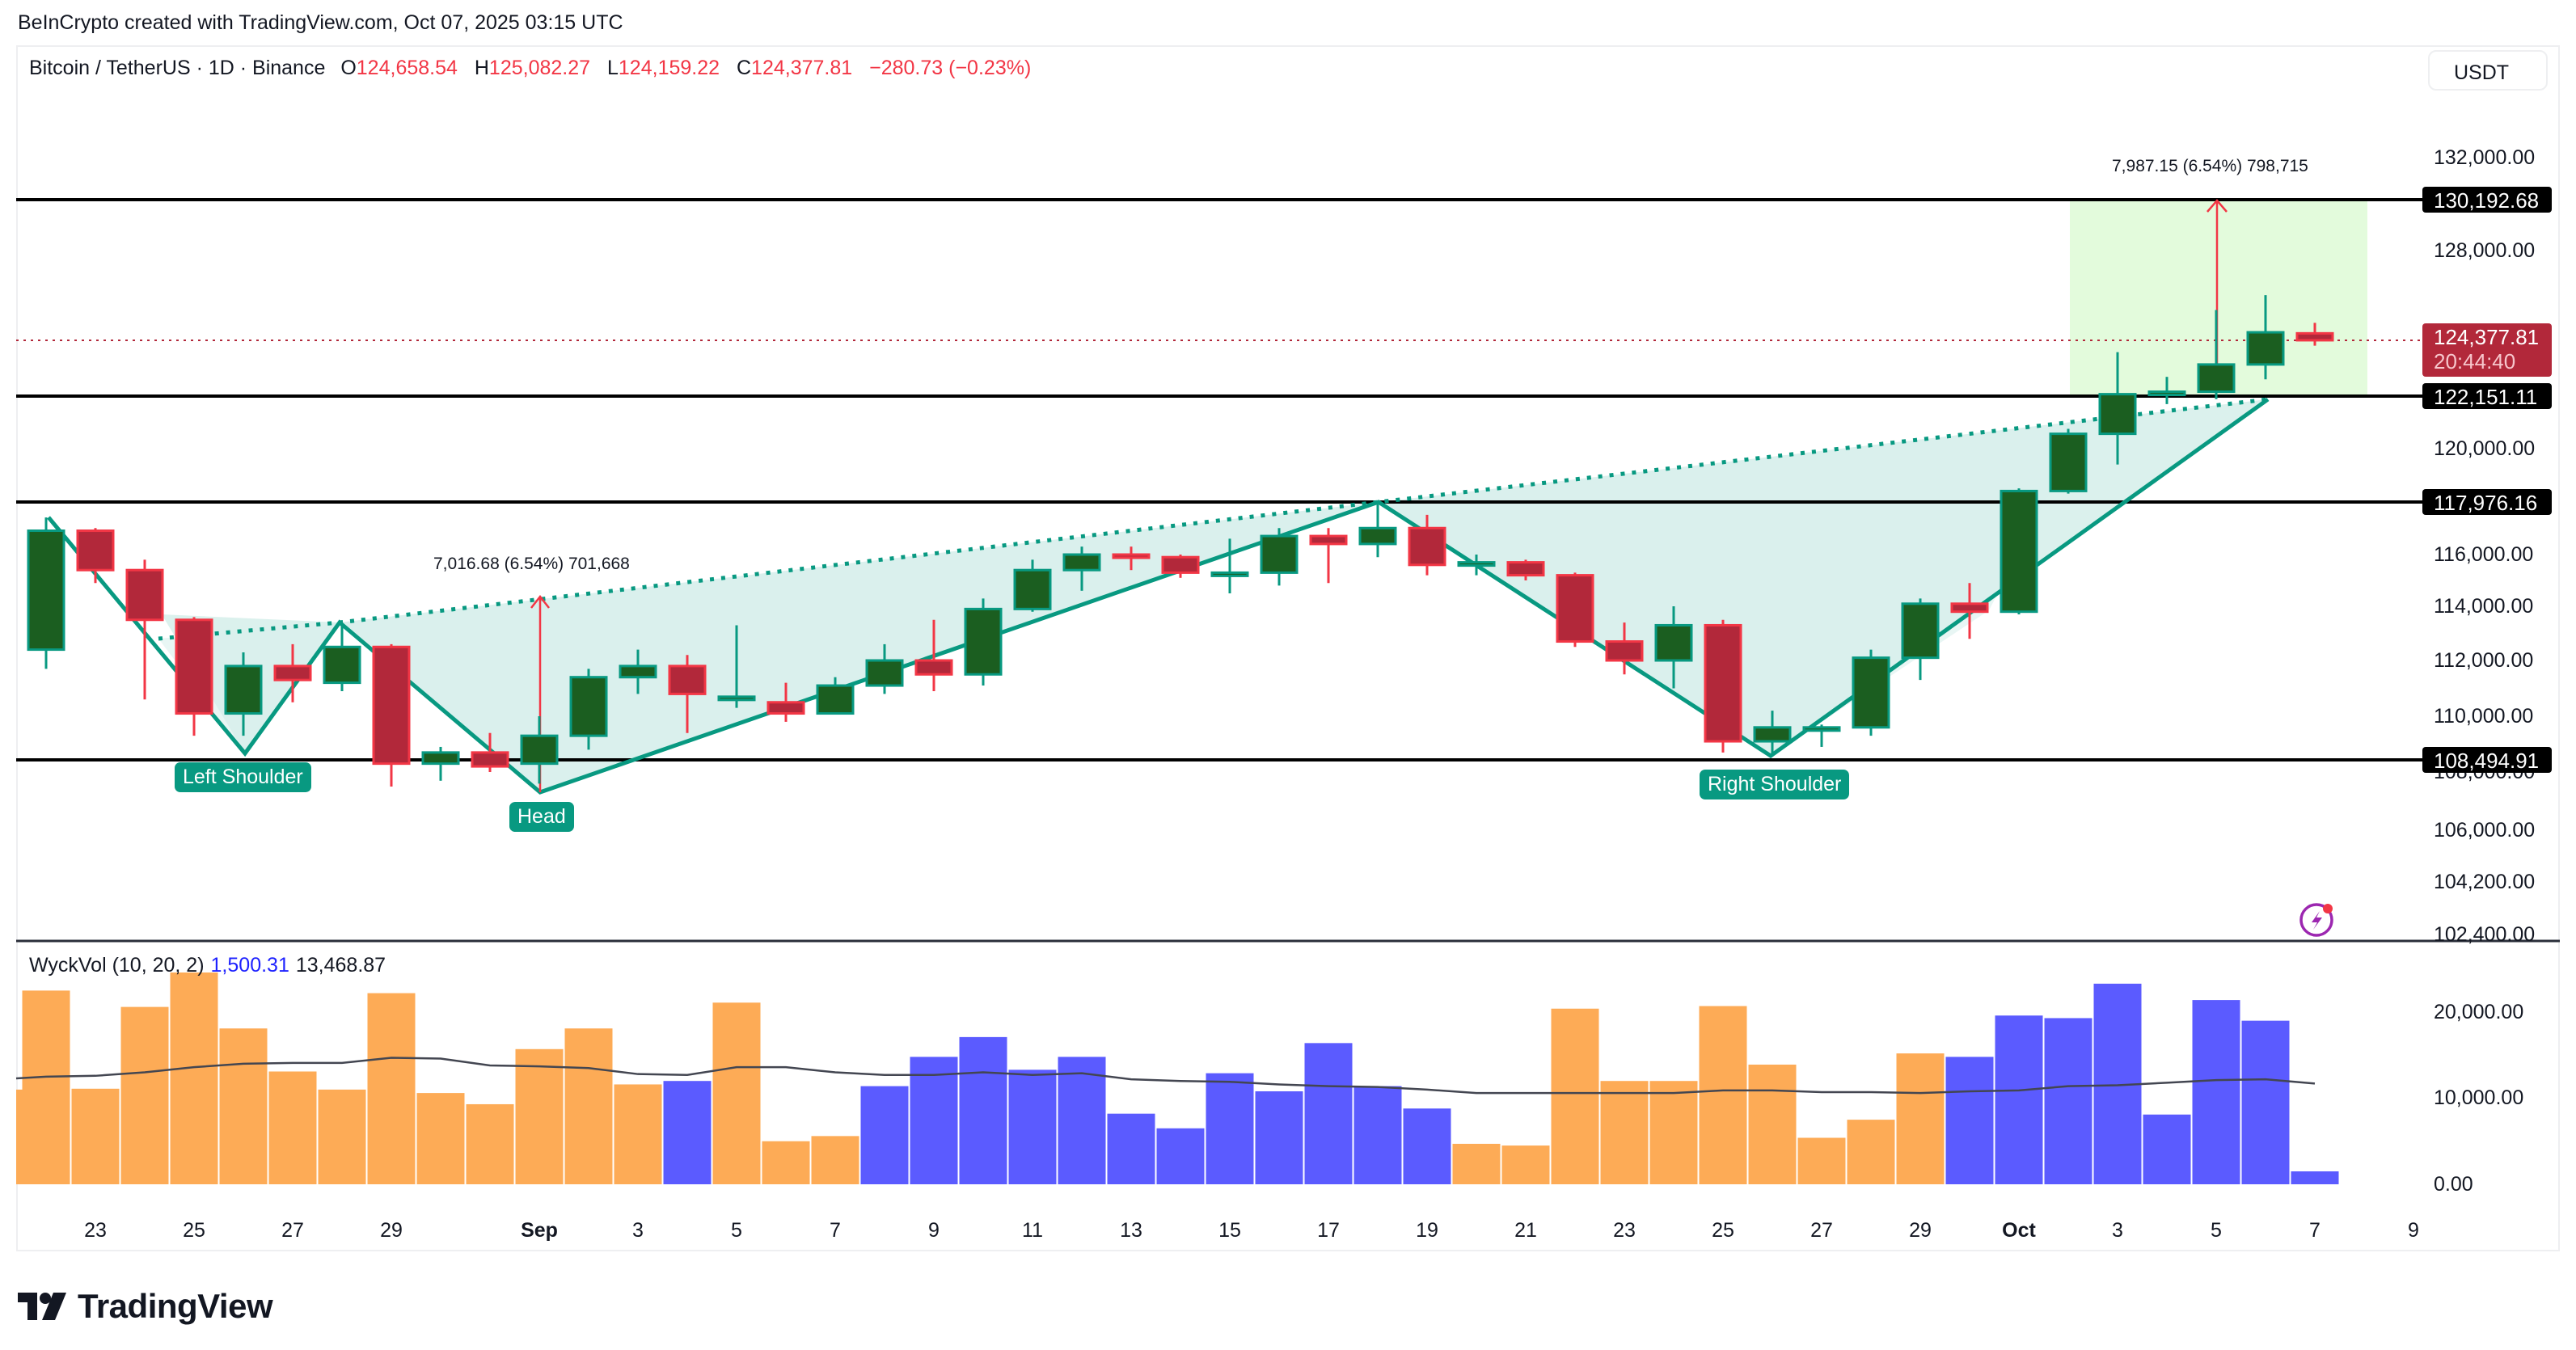  Describe the element at coordinates (175, 1306) in the screenshot. I see `tradingview-logo-text: TradingView` at that location.